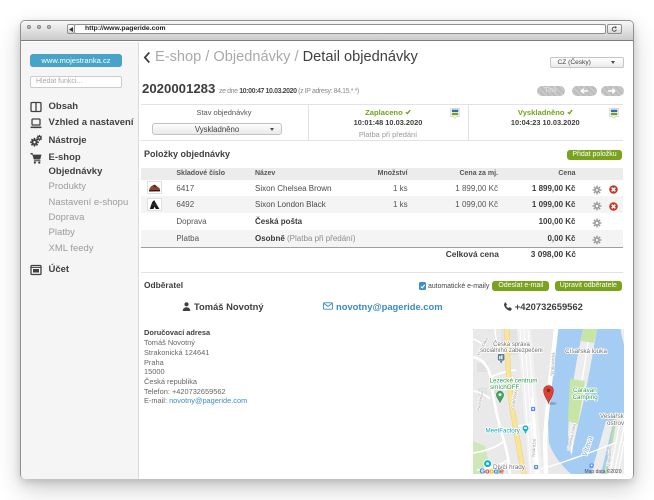 The image size is (654, 500). Describe the element at coordinates (586, 397) in the screenshot. I see `svg-text: Camping` at that location.